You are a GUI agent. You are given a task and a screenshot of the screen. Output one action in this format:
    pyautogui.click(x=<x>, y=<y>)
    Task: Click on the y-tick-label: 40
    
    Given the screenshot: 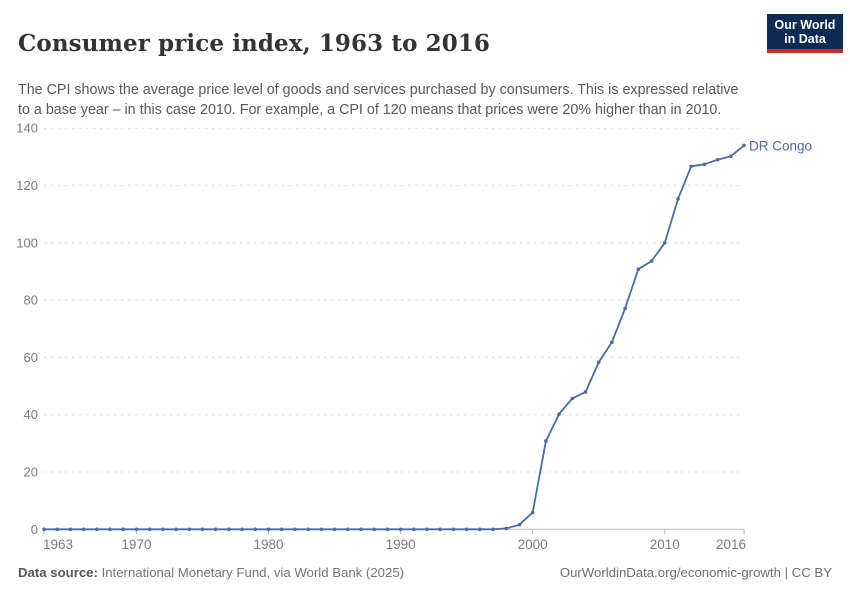 What is the action you would take?
    pyautogui.click(x=31, y=414)
    